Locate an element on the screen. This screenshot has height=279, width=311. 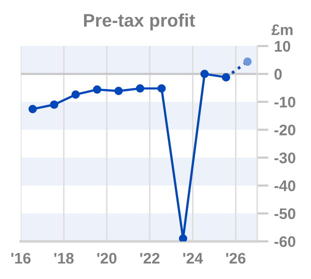
y-tick-label: 10 is located at coordinates (282, 46).